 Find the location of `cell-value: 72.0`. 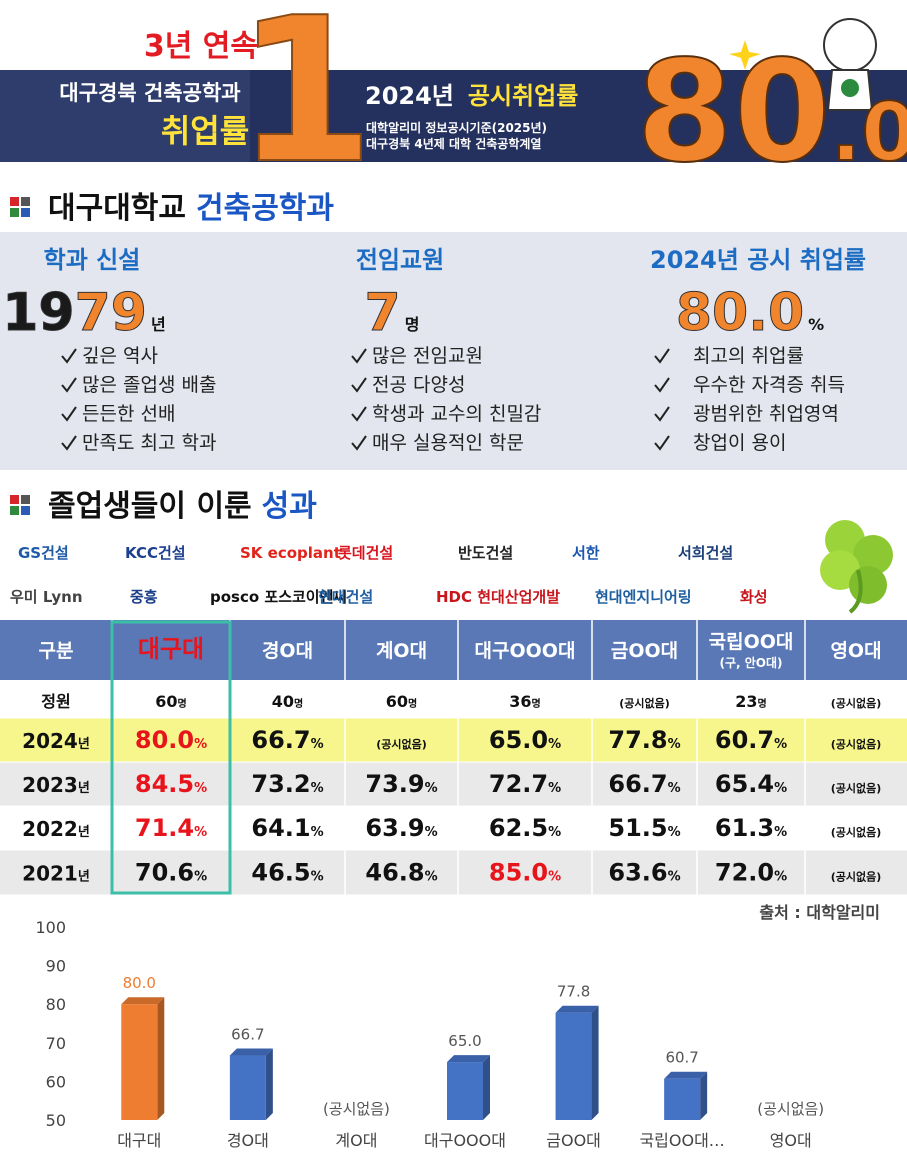

cell-value: 72.0 is located at coordinates (744, 873).